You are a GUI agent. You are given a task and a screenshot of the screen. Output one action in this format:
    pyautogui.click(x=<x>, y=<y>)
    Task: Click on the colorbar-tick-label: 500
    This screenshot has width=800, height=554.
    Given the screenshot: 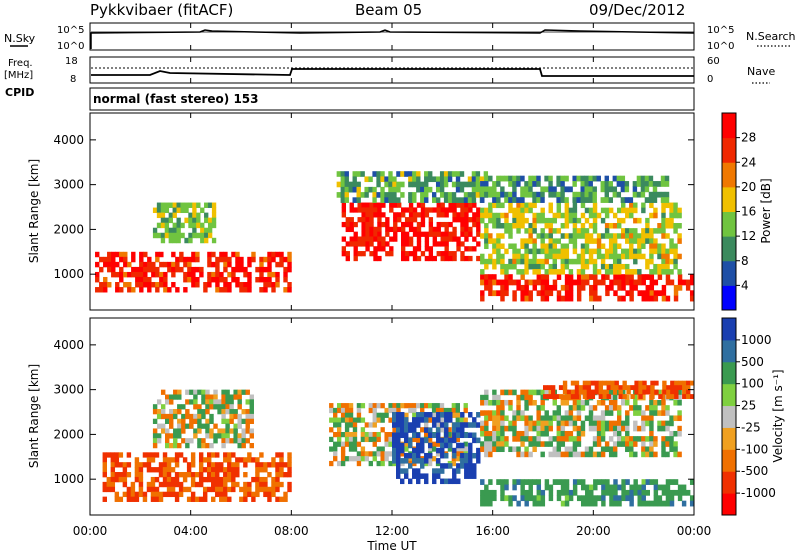 What is the action you would take?
    pyautogui.click(x=752, y=362)
    